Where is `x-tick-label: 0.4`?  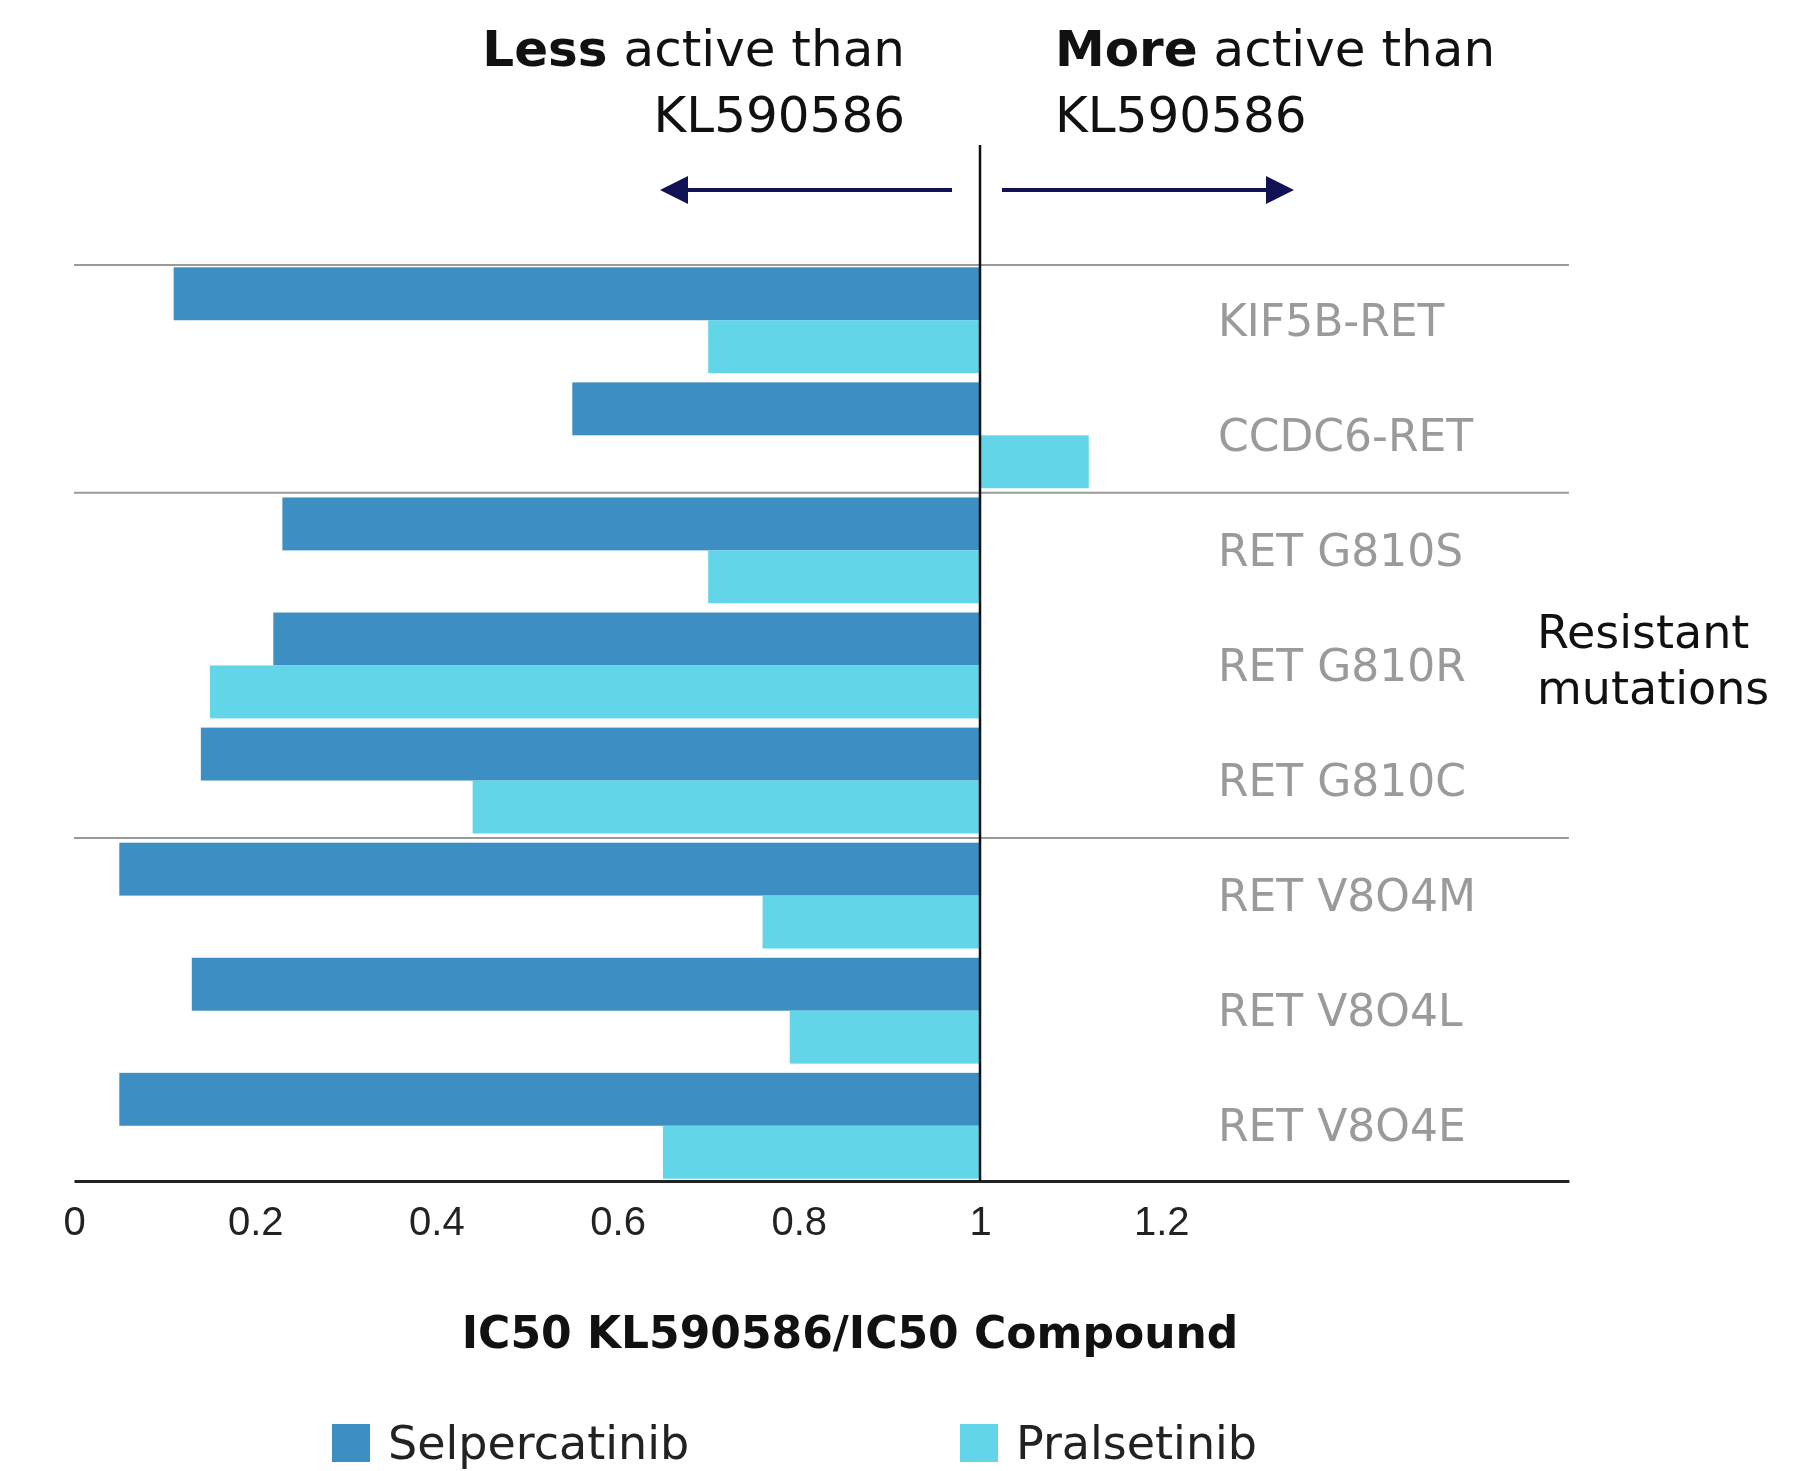
x-tick-label: 0.4 is located at coordinates (437, 1221).